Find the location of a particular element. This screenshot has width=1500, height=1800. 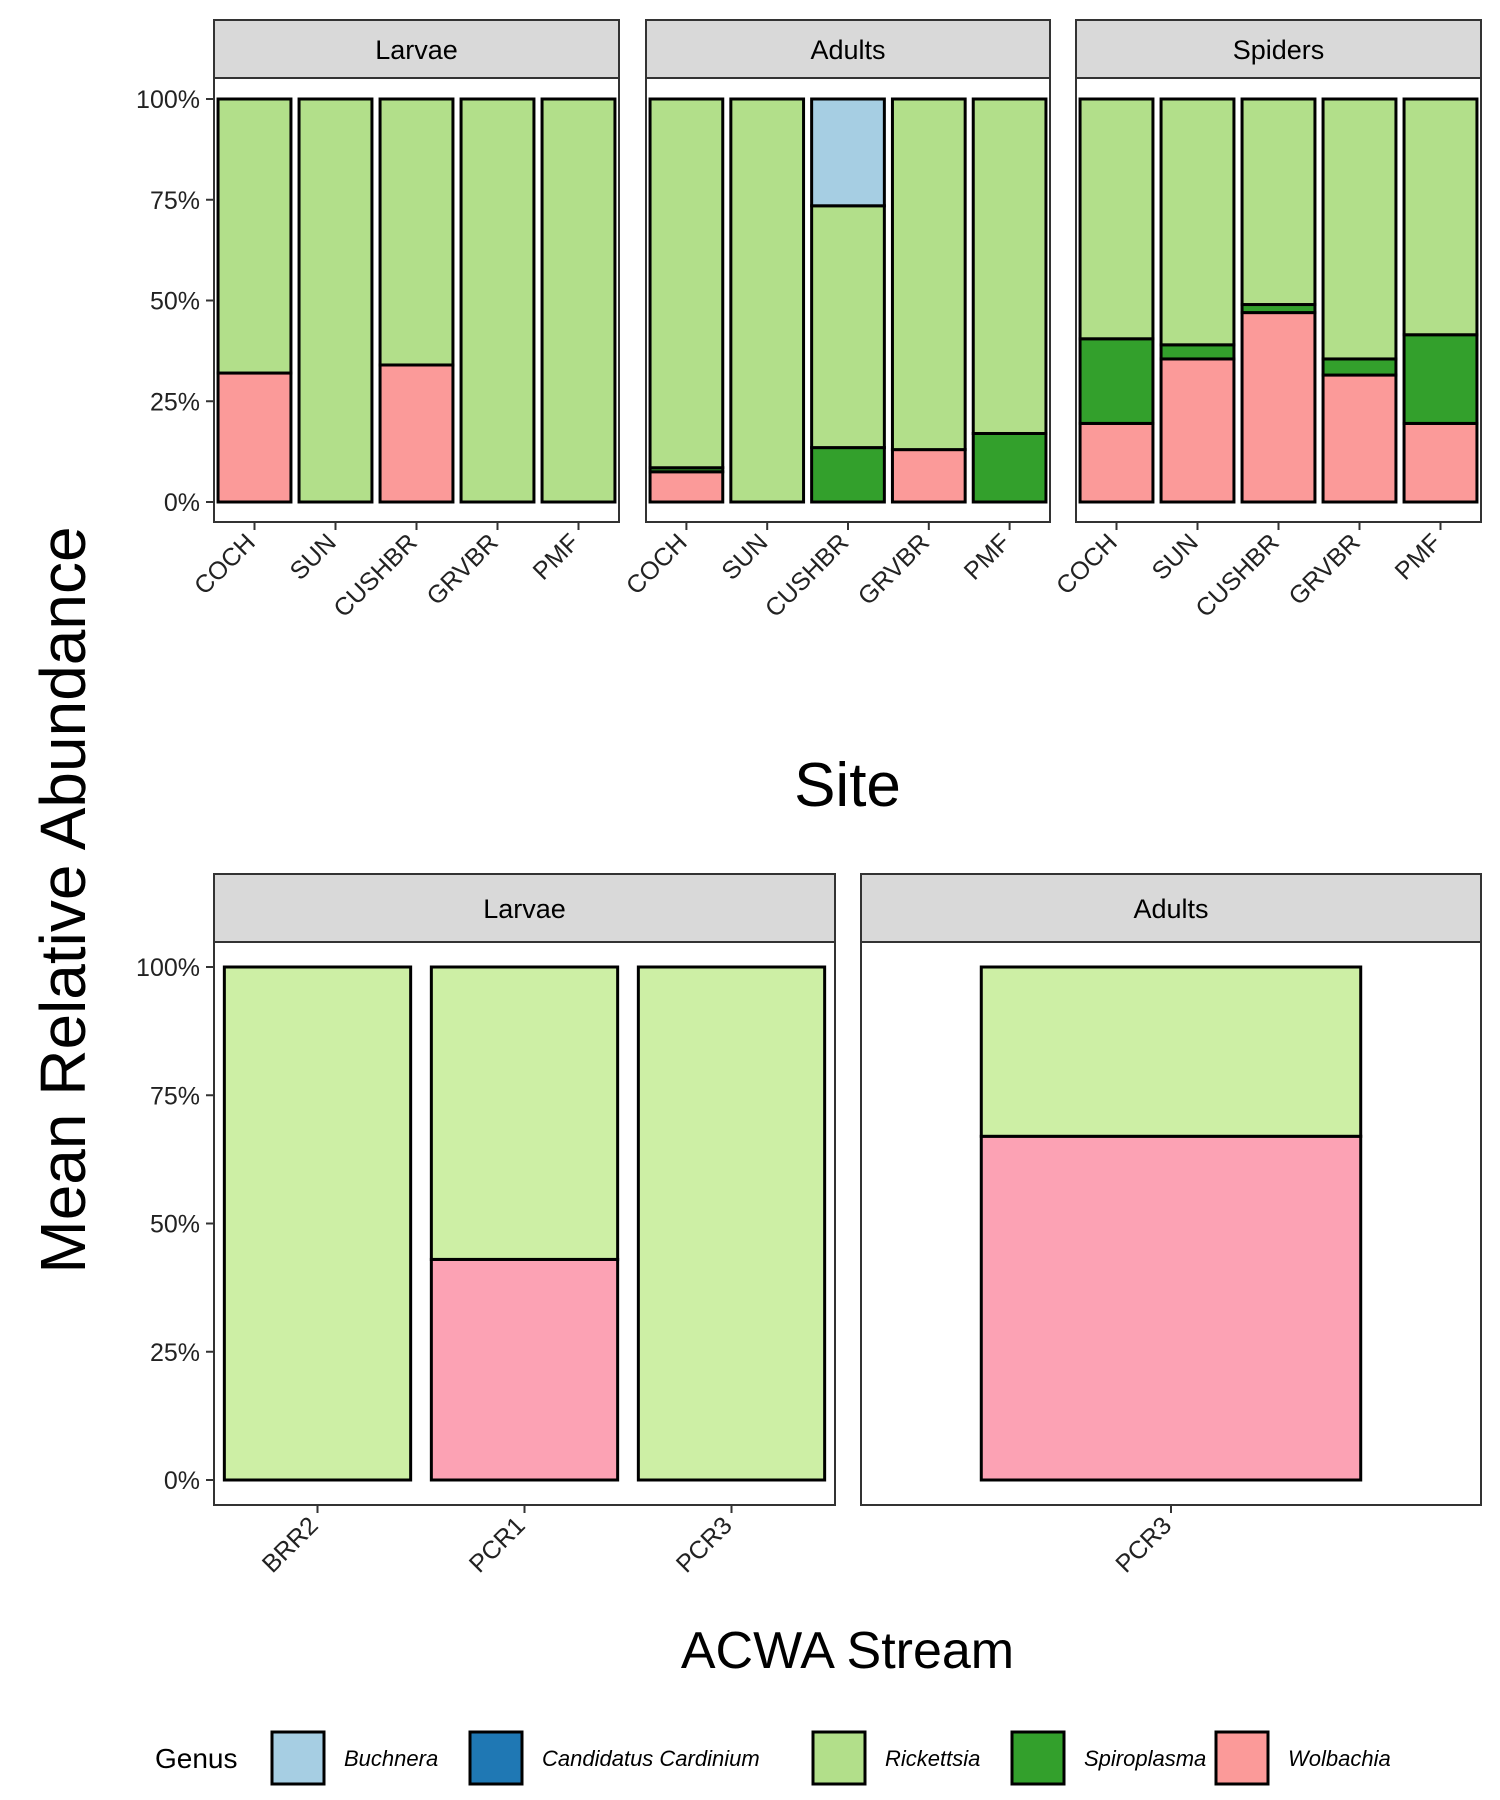

x-tick-label: BRR2 is located at coordinates (290, 1544).